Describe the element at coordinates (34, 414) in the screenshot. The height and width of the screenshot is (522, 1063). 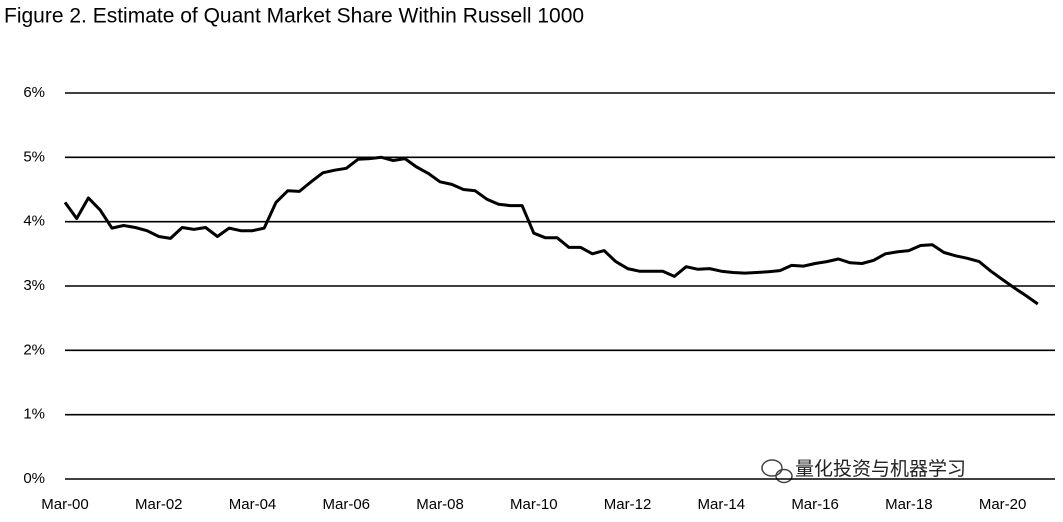
I see `y-tick-label: 1%` at that location.